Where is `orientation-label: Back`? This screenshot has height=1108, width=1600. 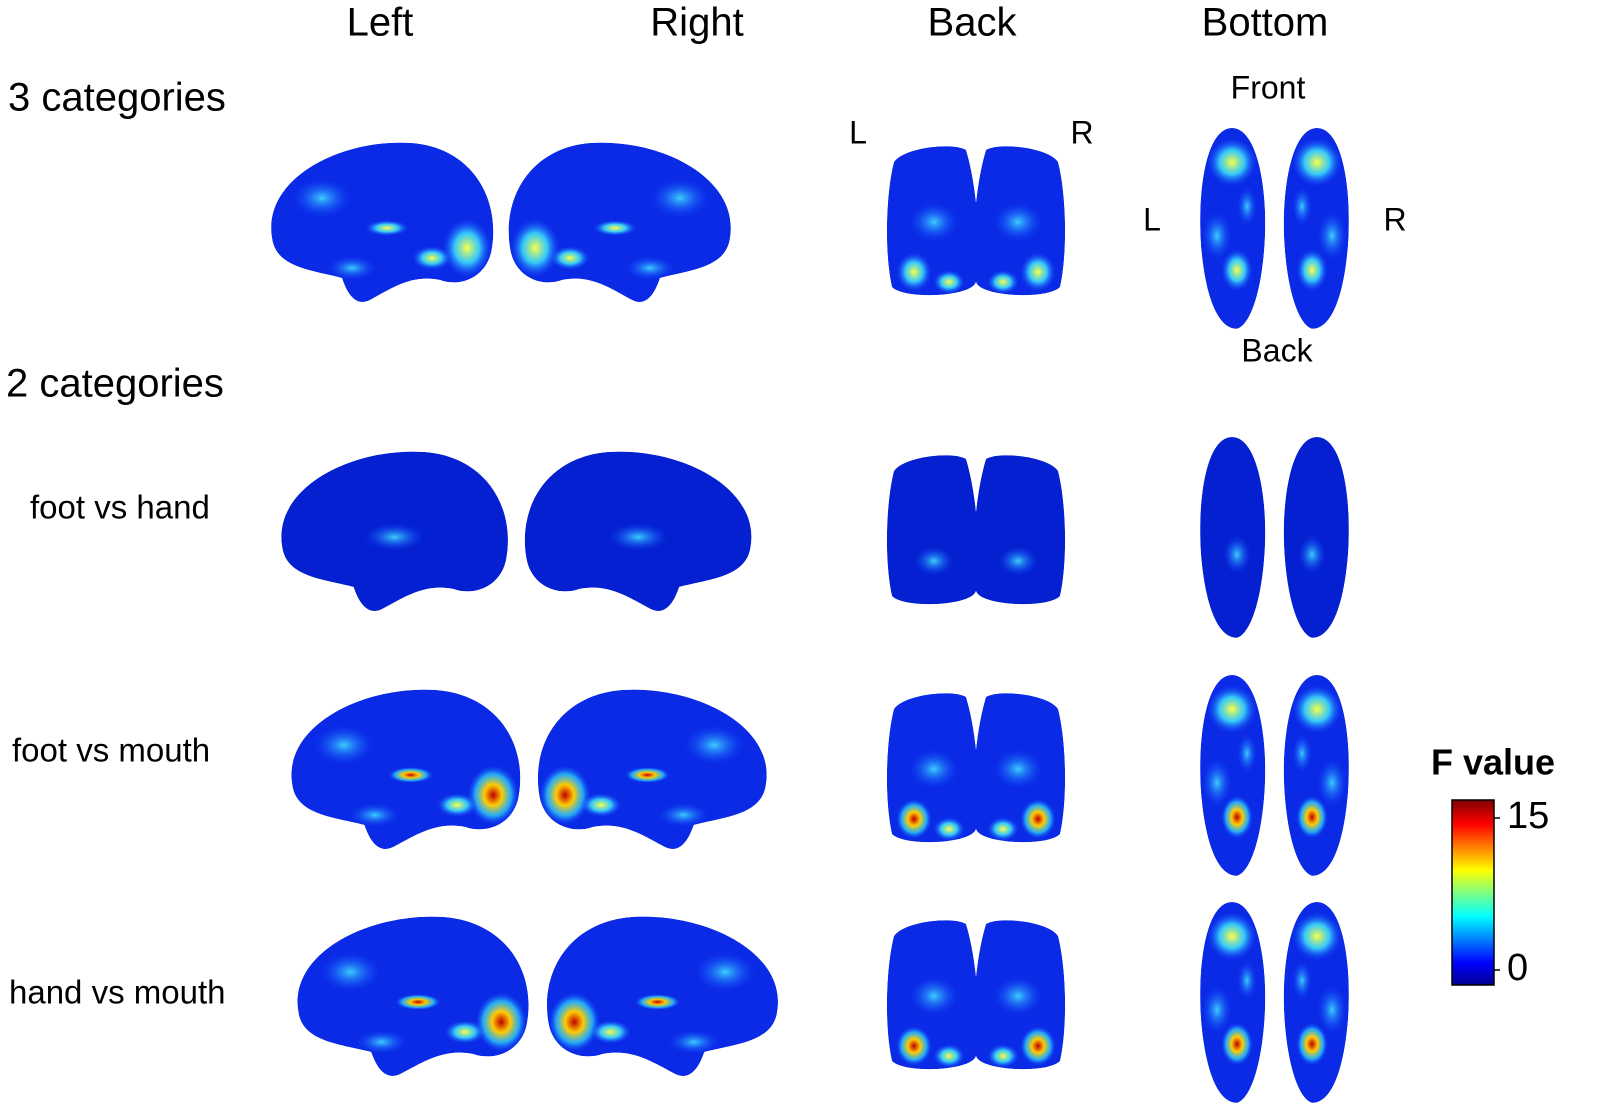 orientation-label: Back is located at coordinates (1277, 350).